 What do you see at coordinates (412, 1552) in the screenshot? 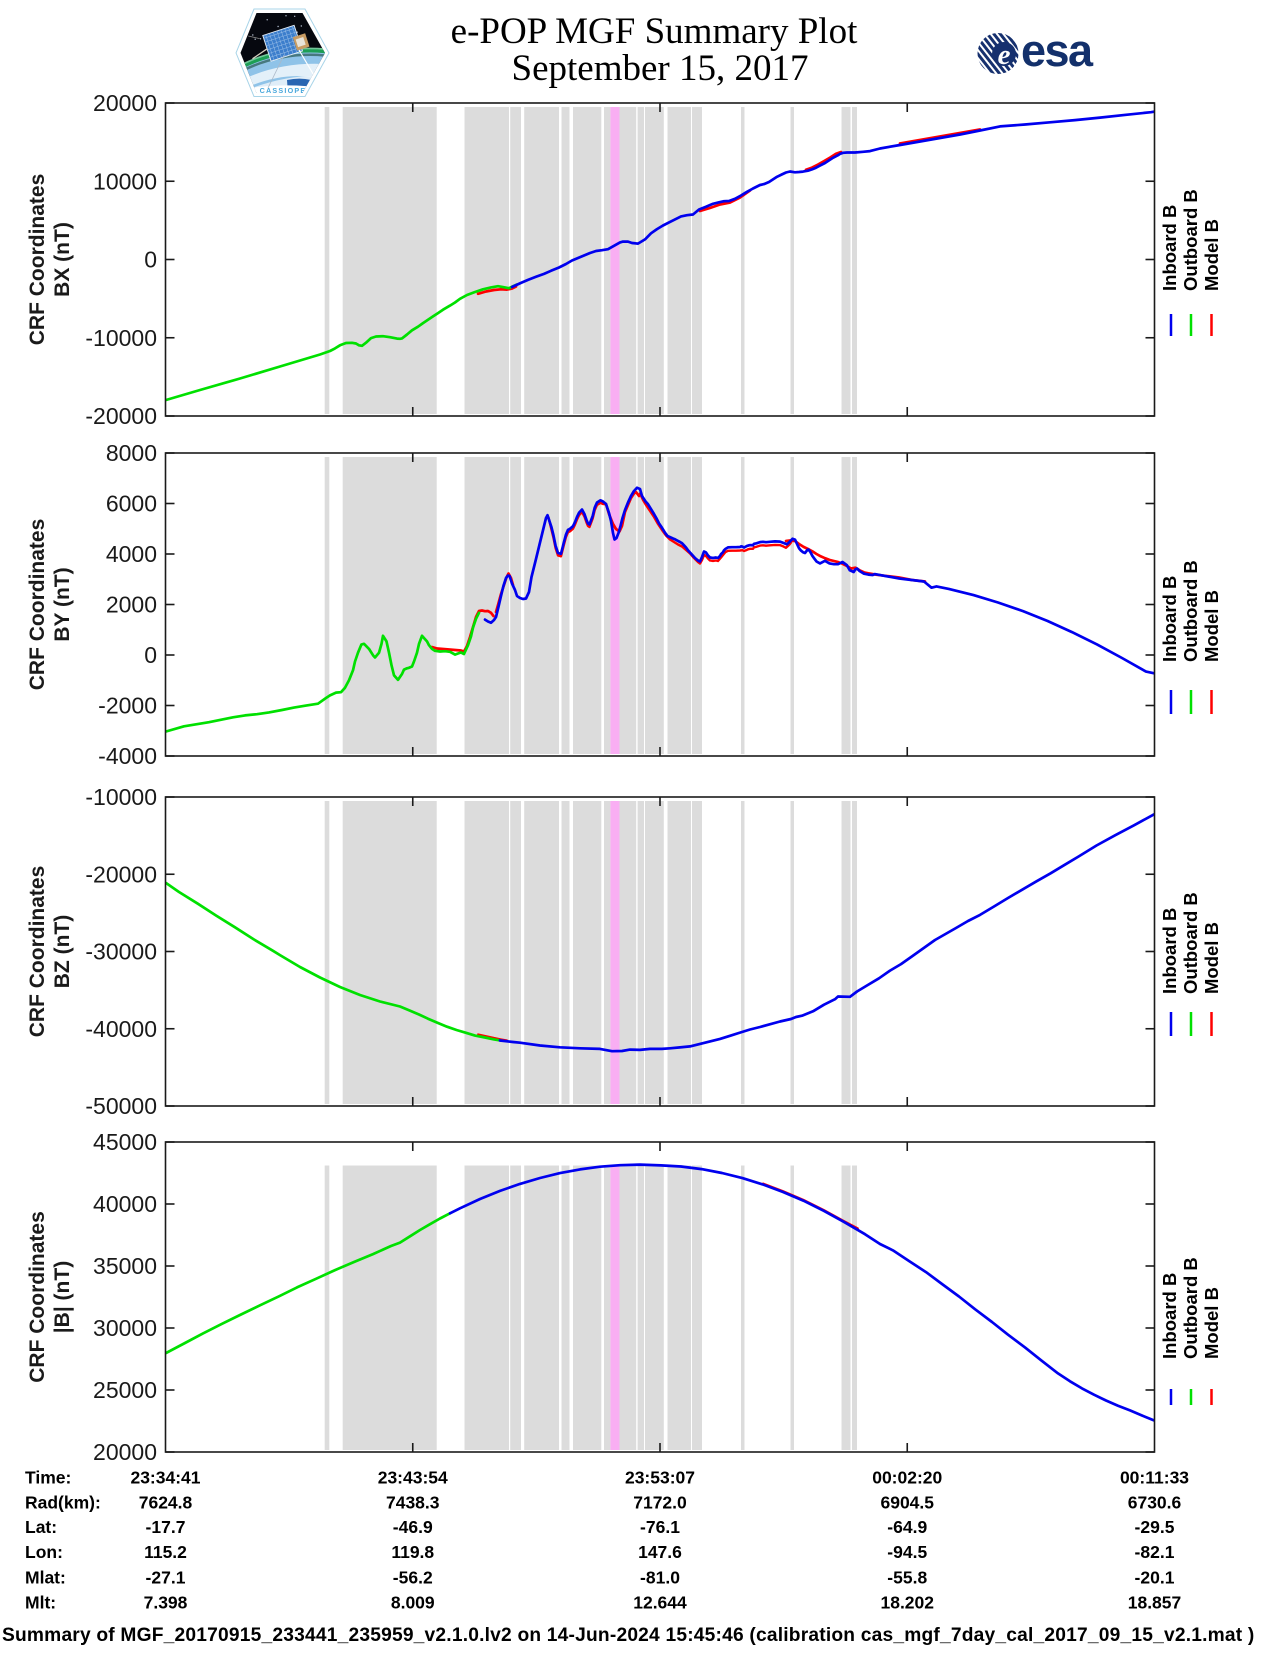
I see `svg-text: 119.8` at bounding box center [412, 1552].